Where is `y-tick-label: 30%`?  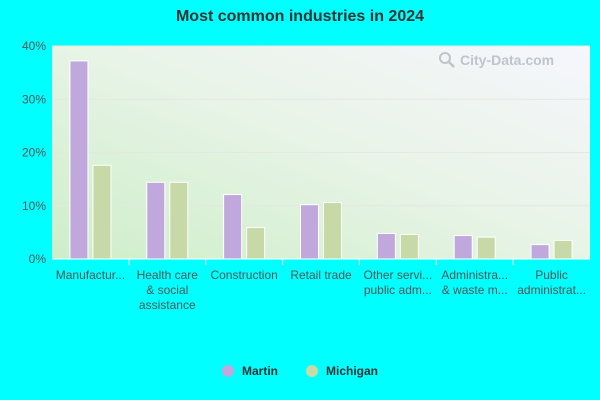 y-tick-label: 30% is located at coordinates (34, 99).